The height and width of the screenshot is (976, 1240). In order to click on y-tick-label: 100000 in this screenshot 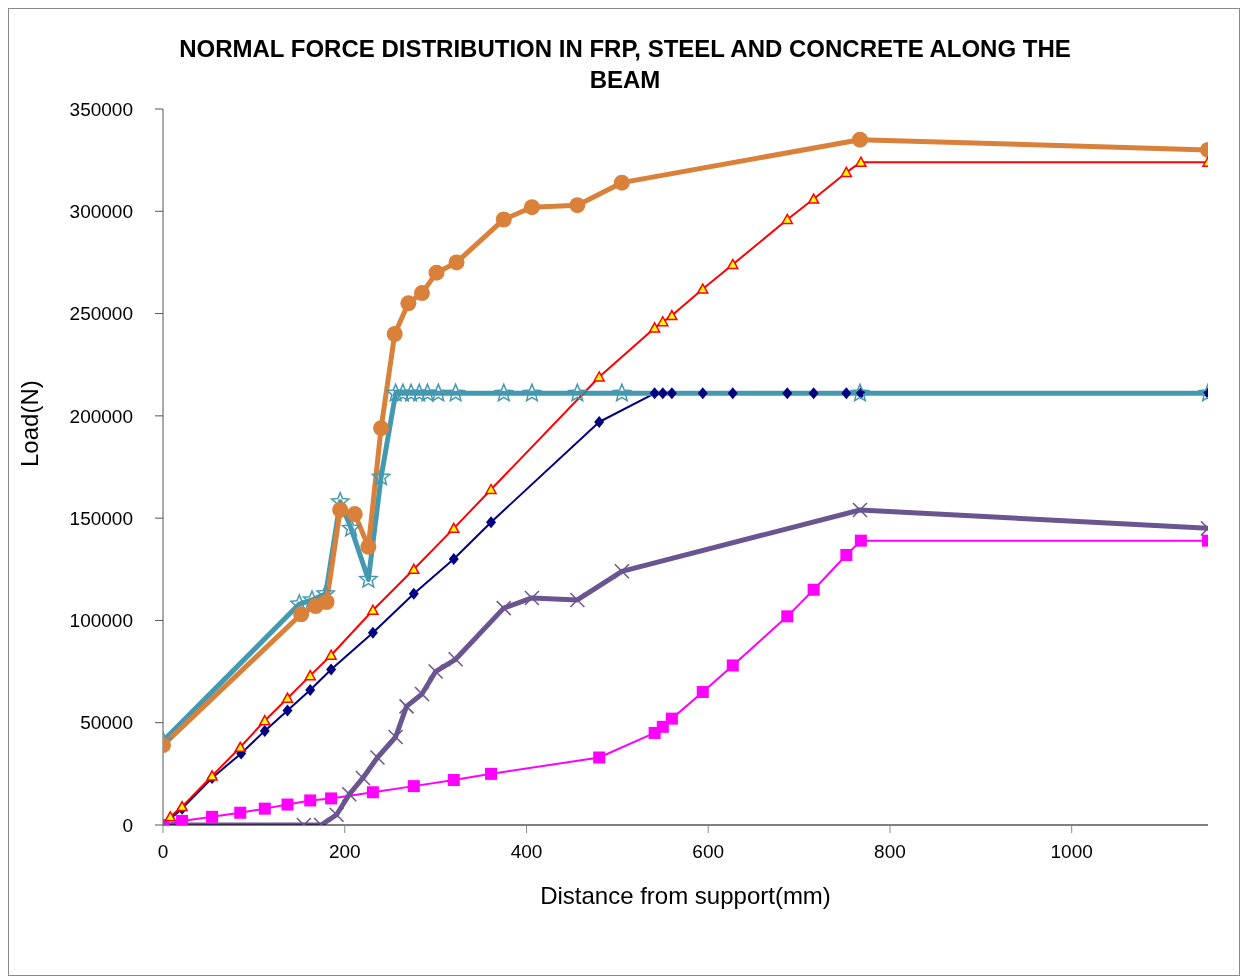, I will do `click(101, 621)`.